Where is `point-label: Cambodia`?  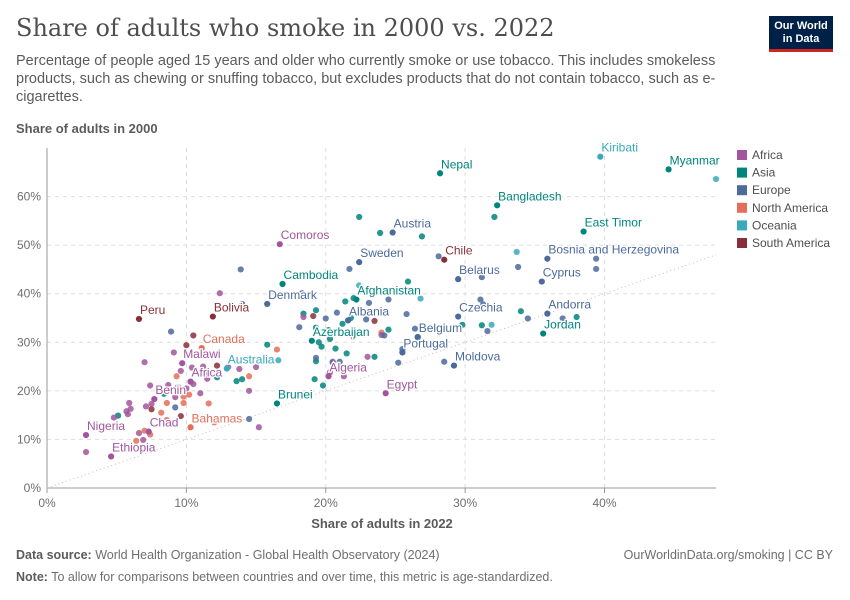 point-label: Cambodia is located at coordinates (311, 275).